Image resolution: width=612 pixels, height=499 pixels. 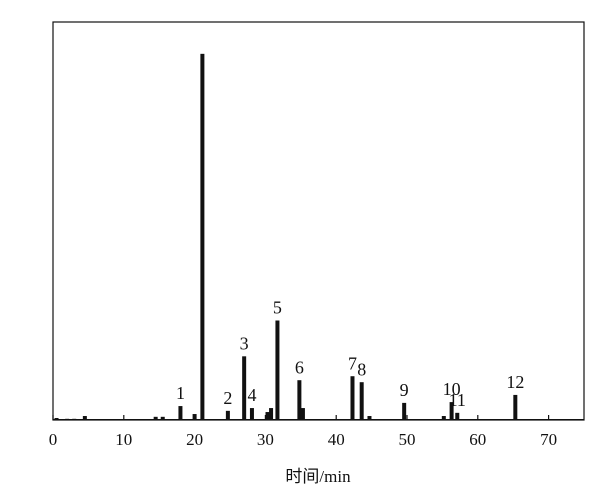 I want to click on x-tick-label: 50, so click(x=407, y=439).